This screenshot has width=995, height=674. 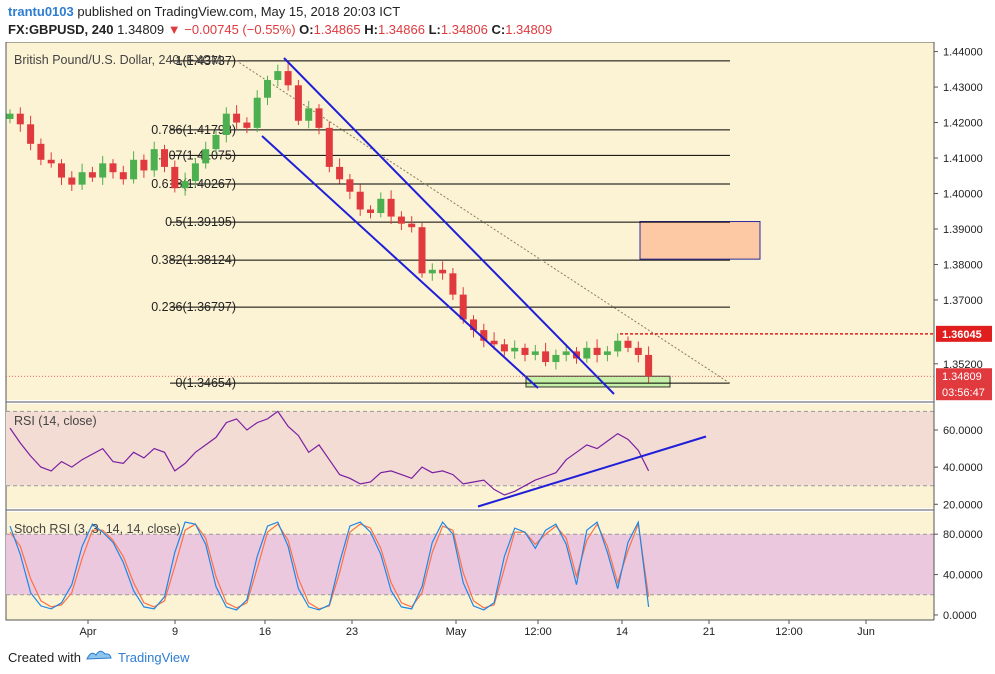 What do you see at coordinates (962, 377) in the screenshot?
I see `last-price-label: 1.34809` at bounding box center [962, 377].